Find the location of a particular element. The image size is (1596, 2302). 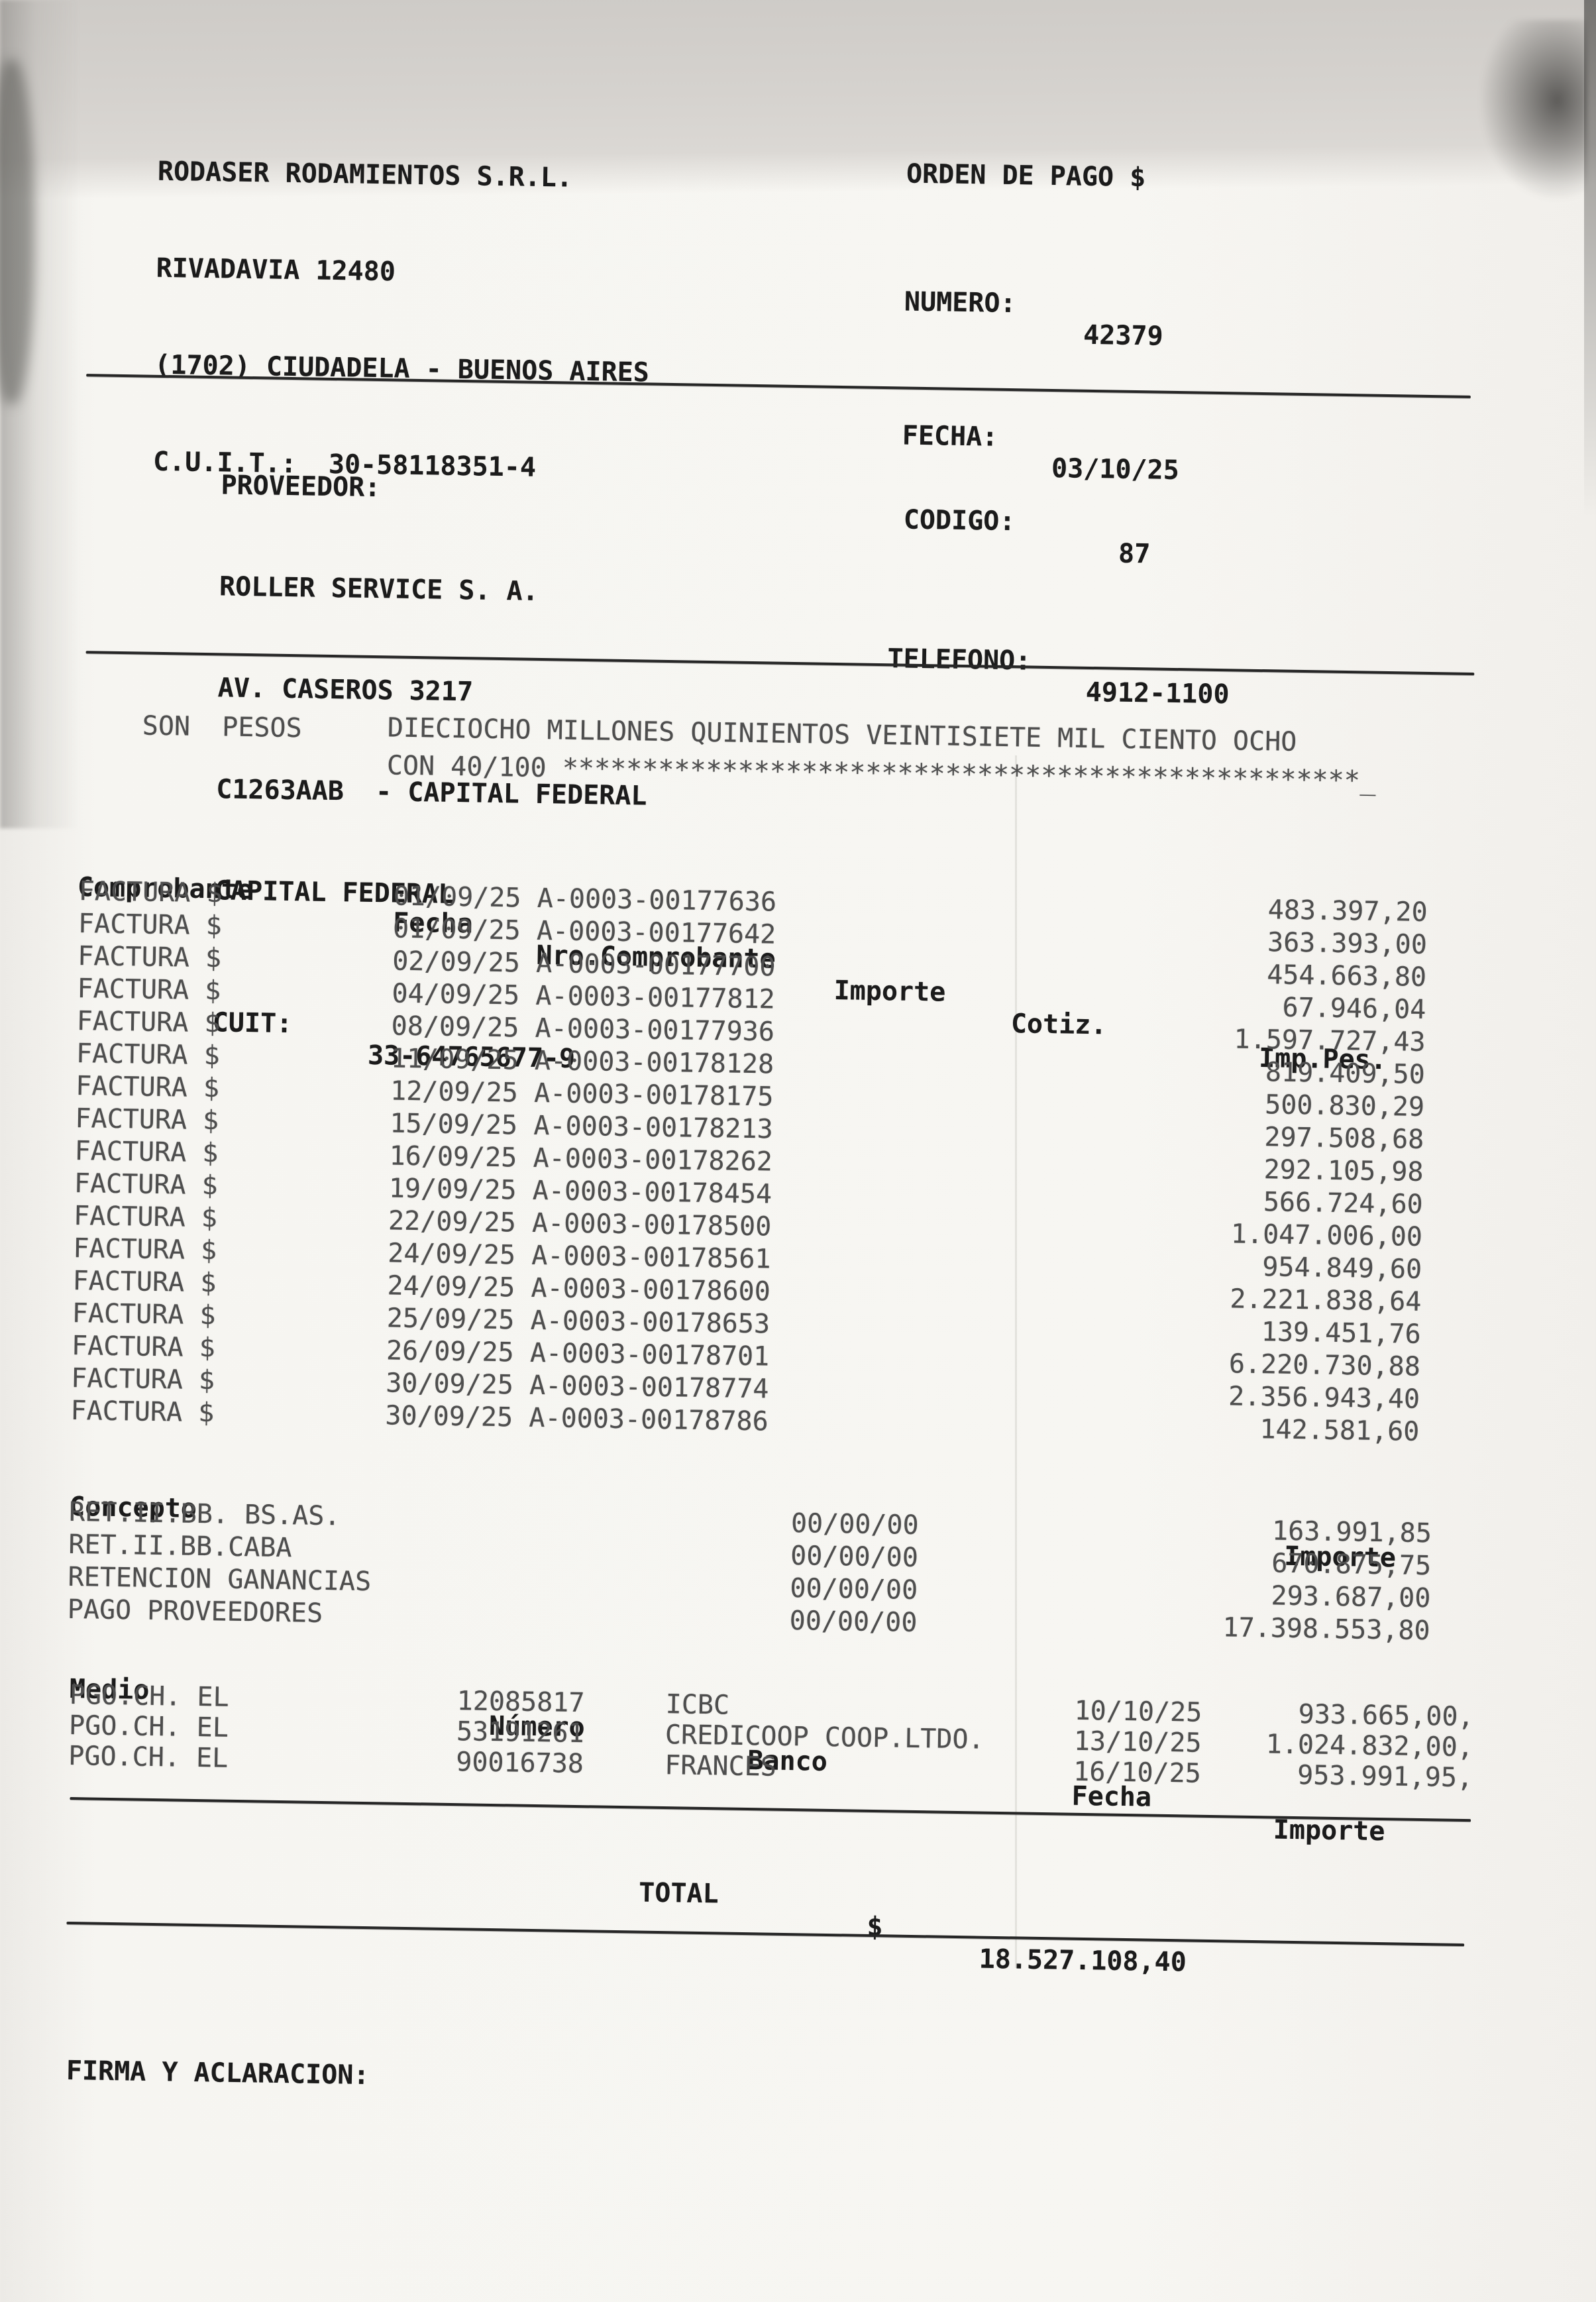

medio-importe: 953.991,95, is located at coordinates (1385, 1777).